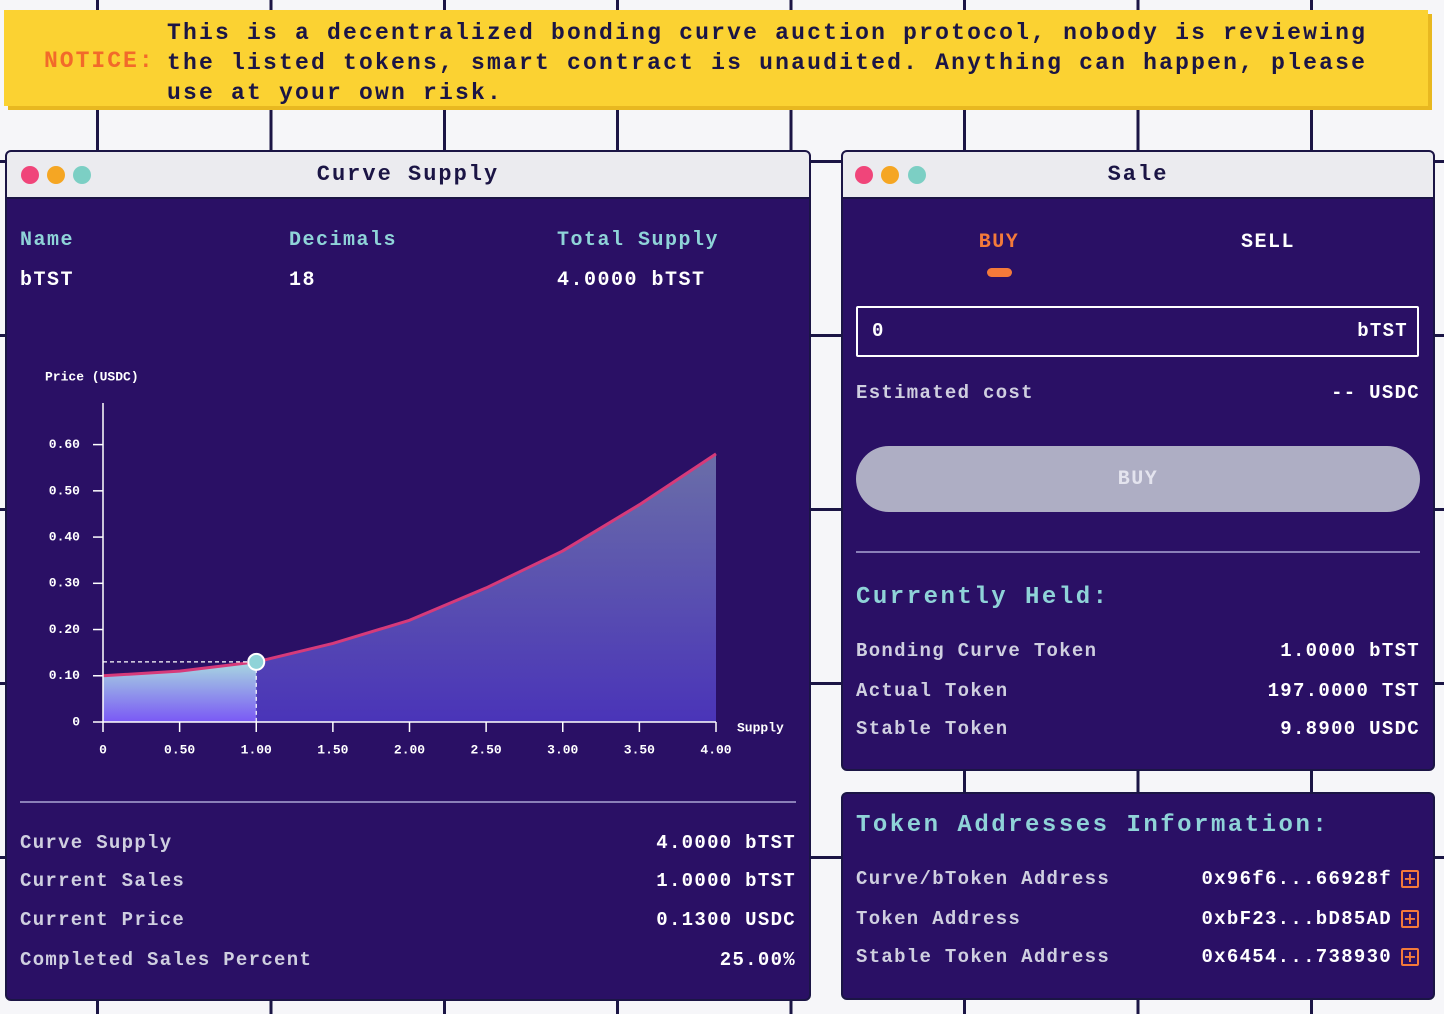  I want to click on y-tick-label: 0.50, so click(64, 490).